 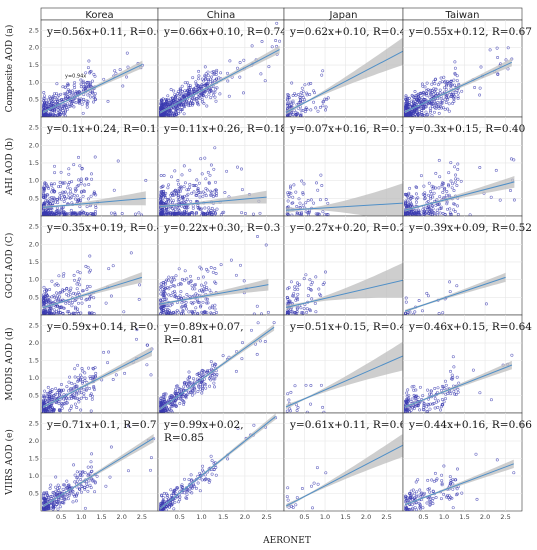 What do you see at coordinates (9, 69) in the screenshot?
I see `row-label-0: Composite AOD (a)` at bounding box center [9, 69].